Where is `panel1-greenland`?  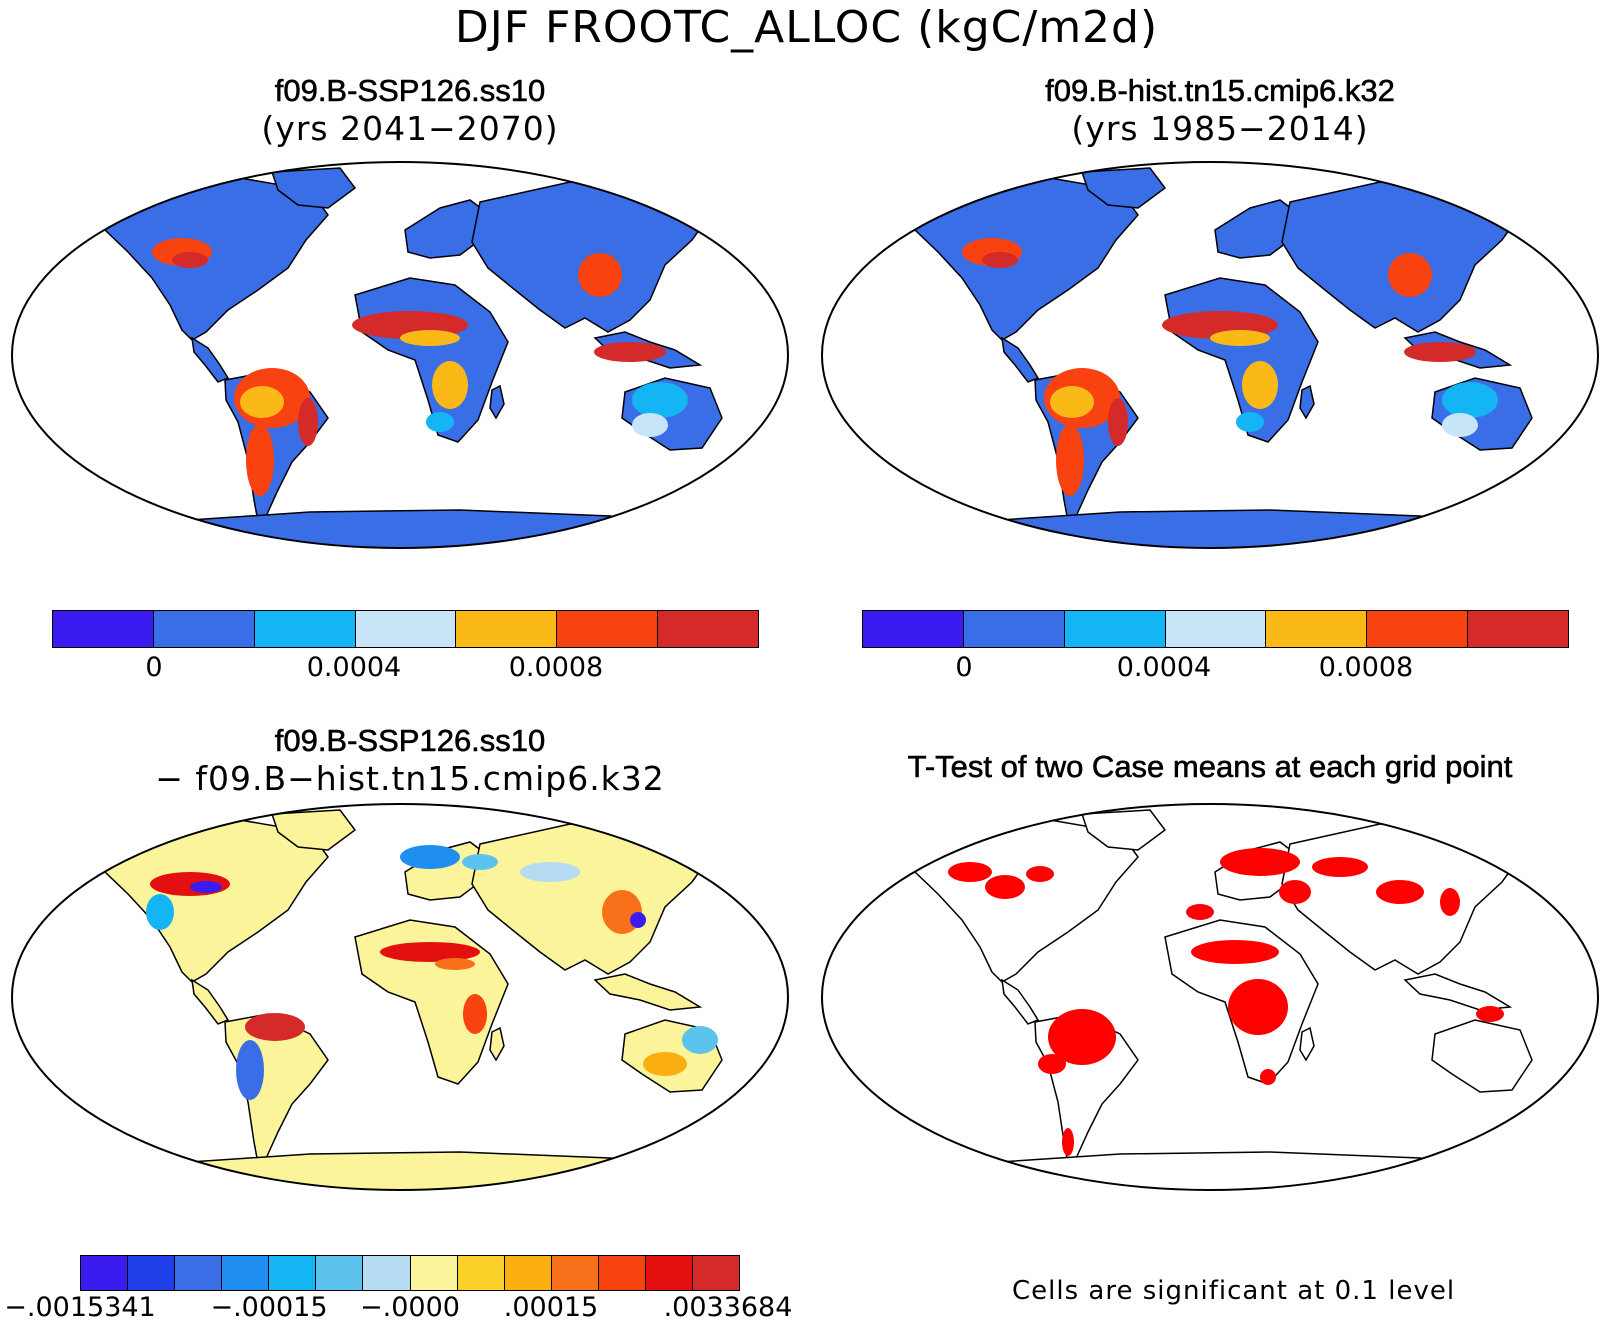 panel1-greenland is located at coordinates (313, 188).